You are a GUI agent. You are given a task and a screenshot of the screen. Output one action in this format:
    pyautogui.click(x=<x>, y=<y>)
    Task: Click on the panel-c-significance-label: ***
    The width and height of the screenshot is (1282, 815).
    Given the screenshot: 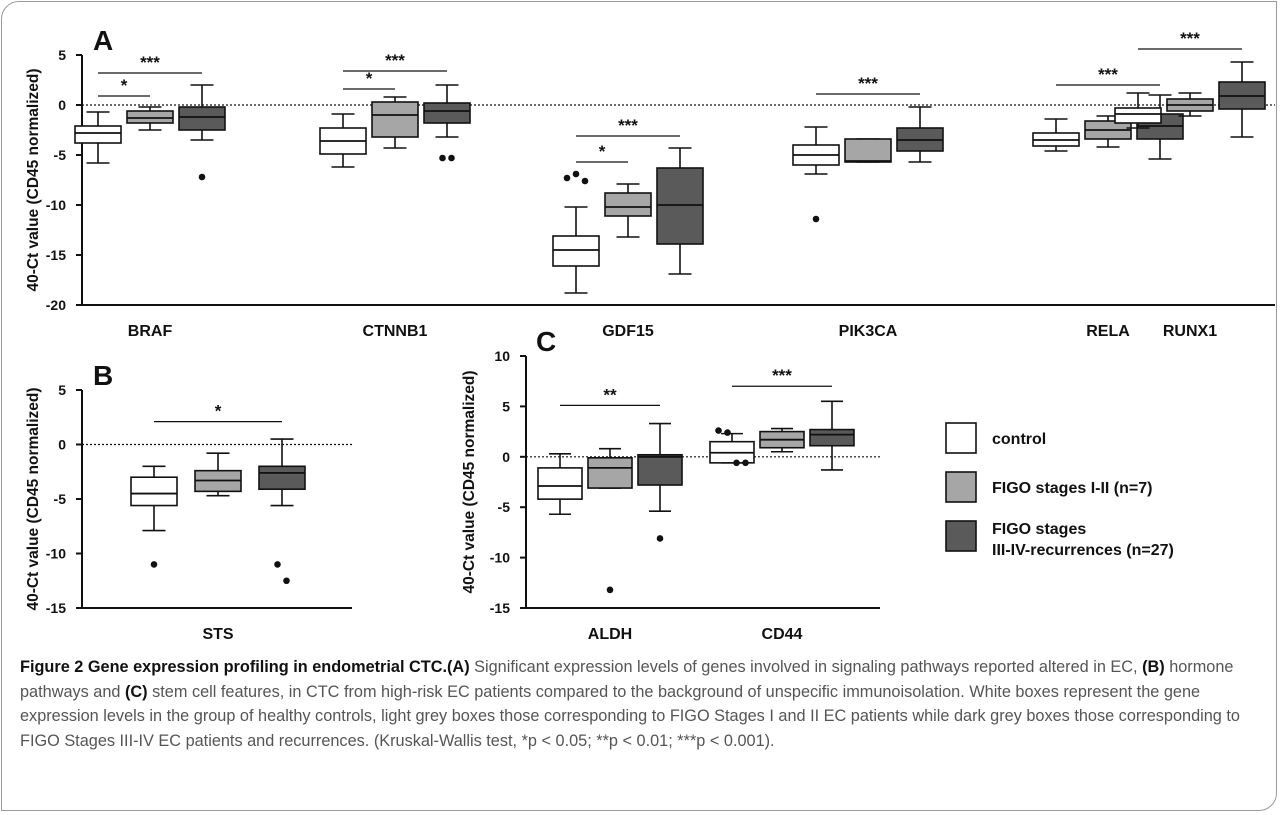 What is the action you would take?
    pyautogui.click(x=782, y=375)
    